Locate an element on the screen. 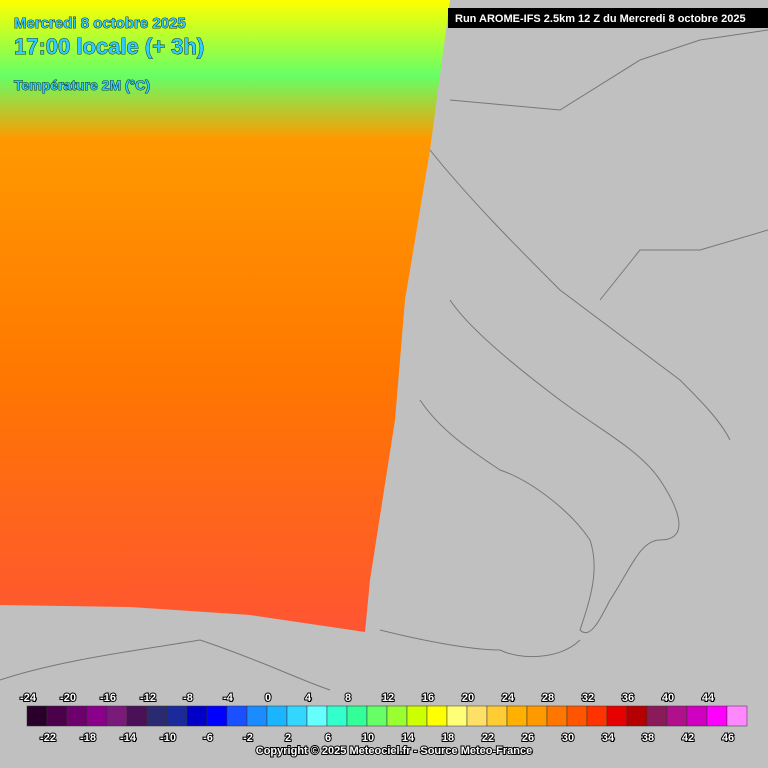 This screenshot has height=768, width=768. legend-label: -16 is located at coordinates (108, 698).